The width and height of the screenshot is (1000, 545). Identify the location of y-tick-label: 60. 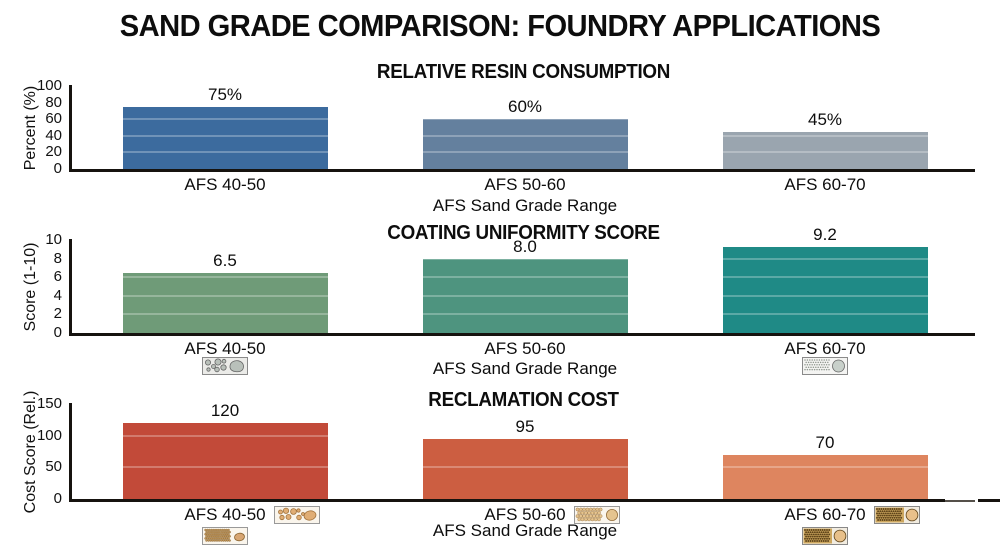
(53, 119).